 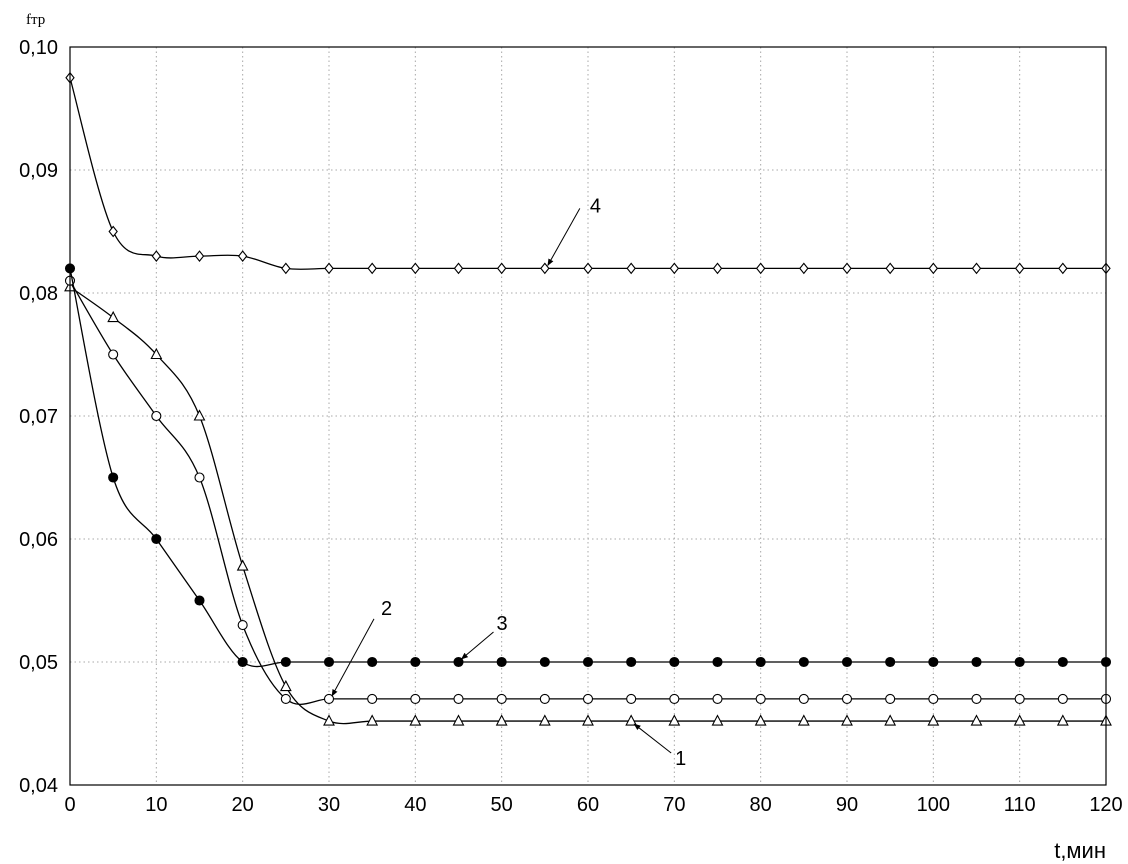 What do you see at coordinates (38, 294) in the screenshot?
I see `y-tick-label: 0,08` at bounding box center [38, 294].